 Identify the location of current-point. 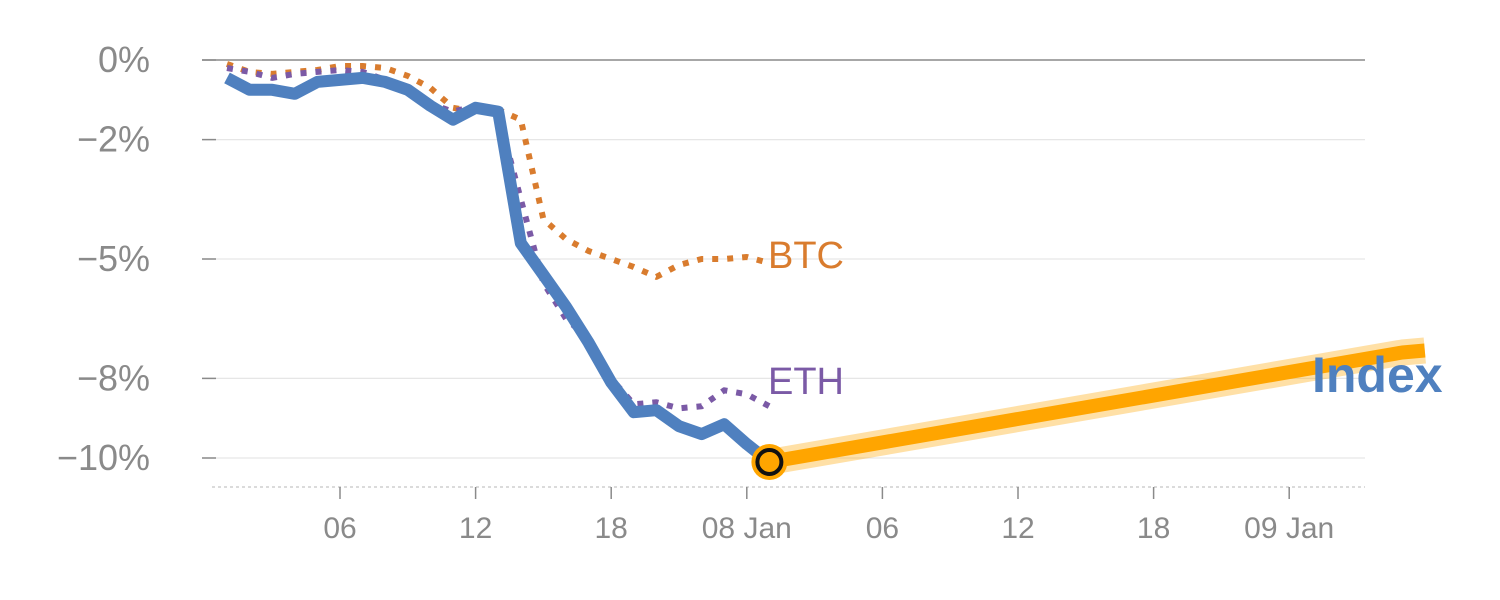
(769, 461).